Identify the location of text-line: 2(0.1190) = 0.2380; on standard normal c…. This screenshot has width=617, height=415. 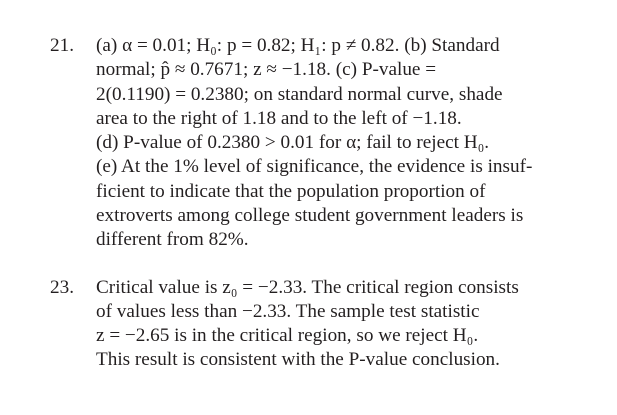
(299, 94).